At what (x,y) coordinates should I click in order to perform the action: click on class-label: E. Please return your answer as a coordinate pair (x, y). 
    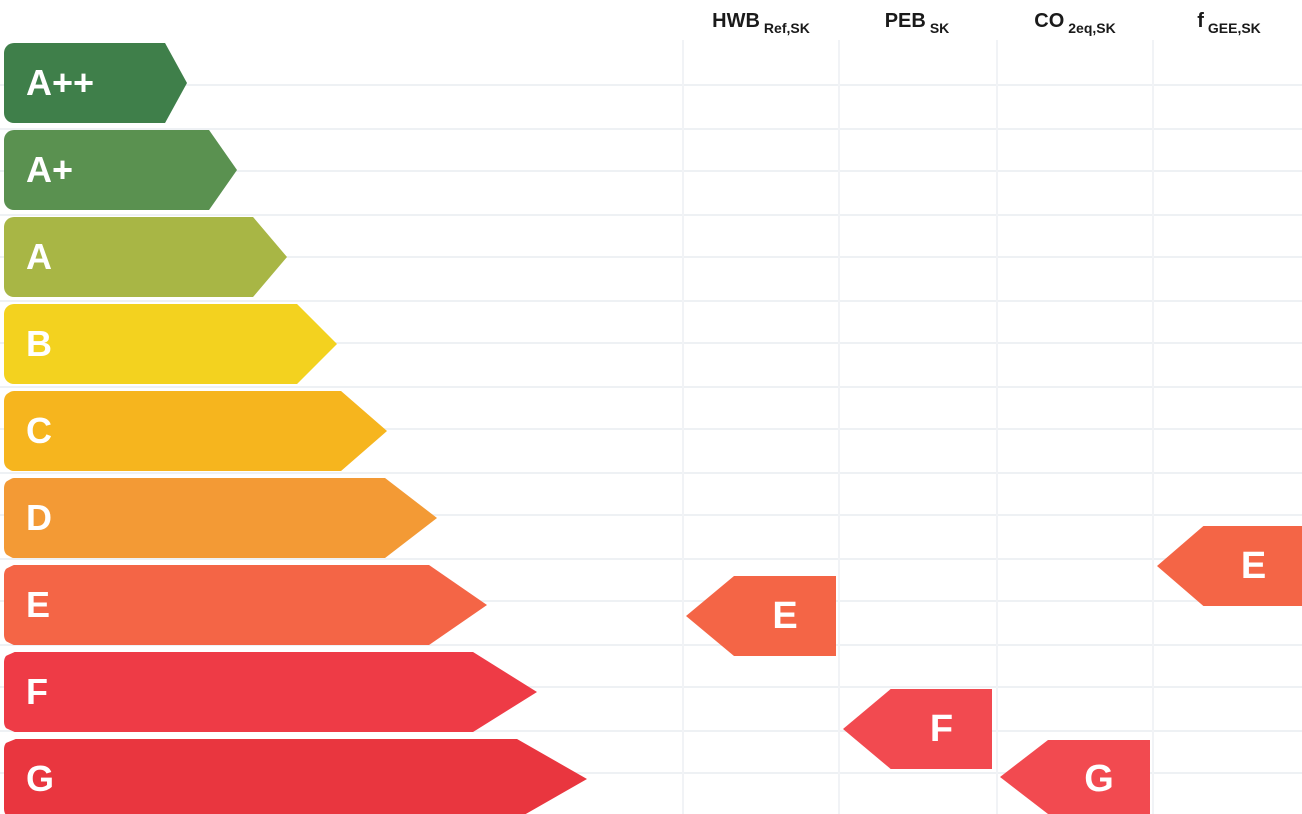
    Looking at the image, I should click on (38, 604).